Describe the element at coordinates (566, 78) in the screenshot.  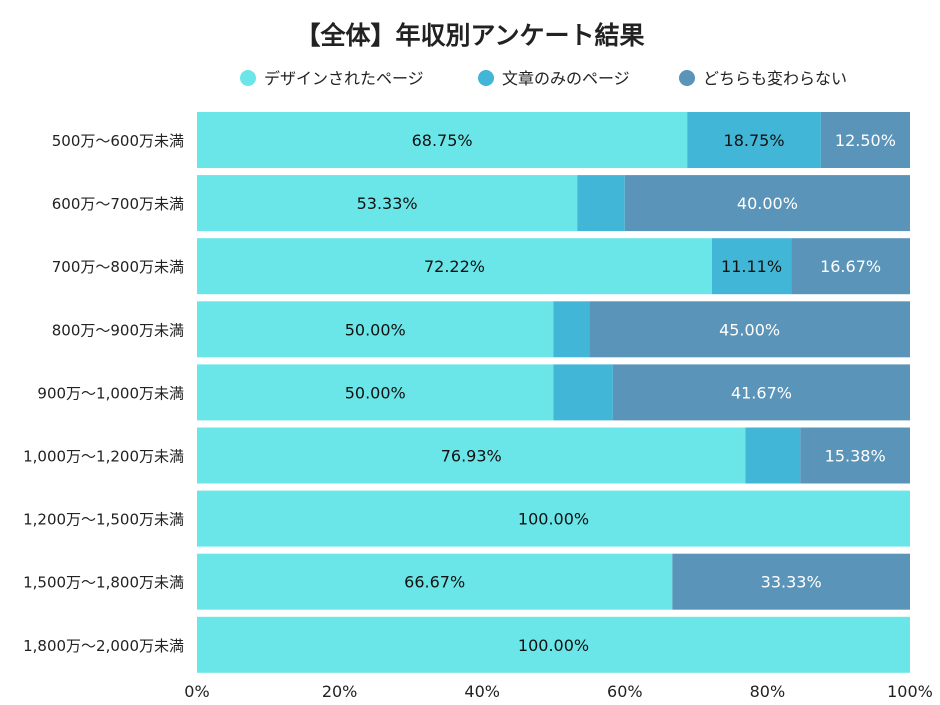
I see `legend-label: 文章のみのページ` at that location.